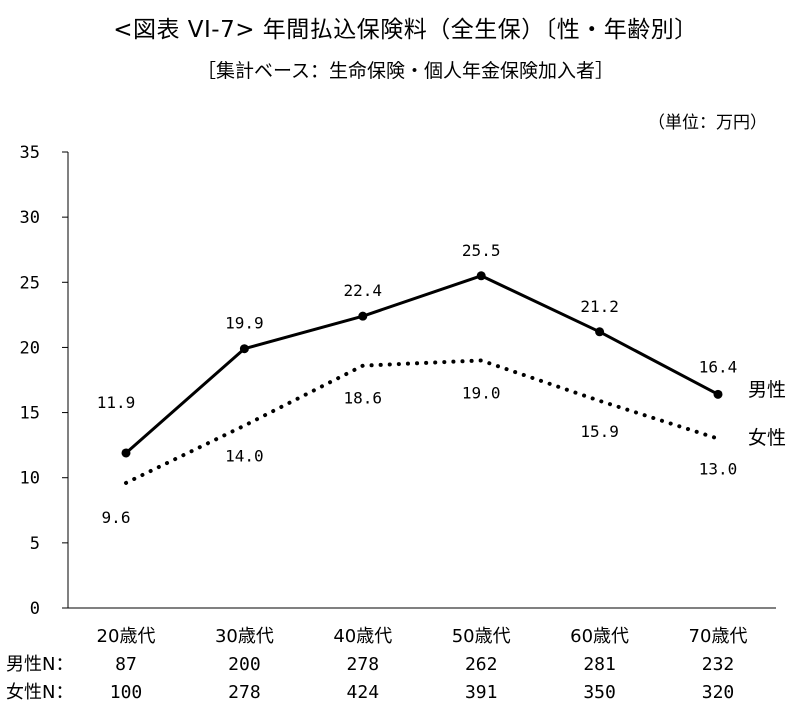 Image resolution: width=811 pixels, height=716 pixels. I want to click on unit-label: （単位：万円）, so click(707, 123).